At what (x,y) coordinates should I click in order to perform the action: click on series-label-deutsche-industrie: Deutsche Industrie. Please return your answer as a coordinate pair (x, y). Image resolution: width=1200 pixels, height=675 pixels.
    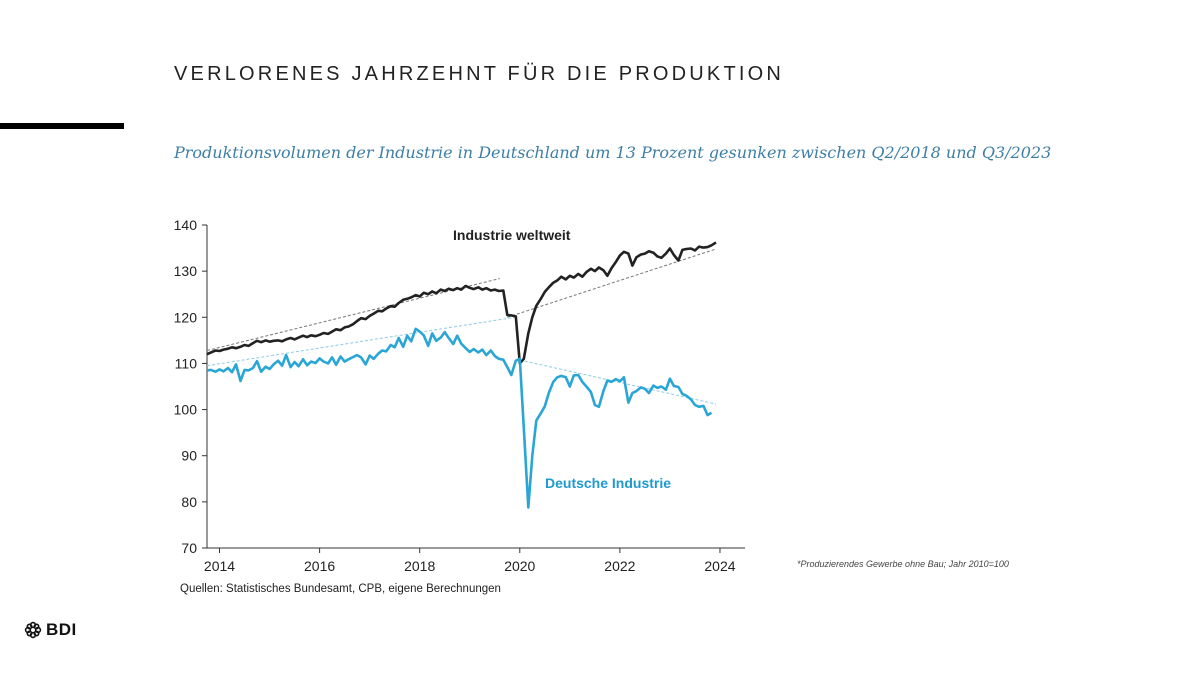
    Looking at the image, I should click on (608, 483).